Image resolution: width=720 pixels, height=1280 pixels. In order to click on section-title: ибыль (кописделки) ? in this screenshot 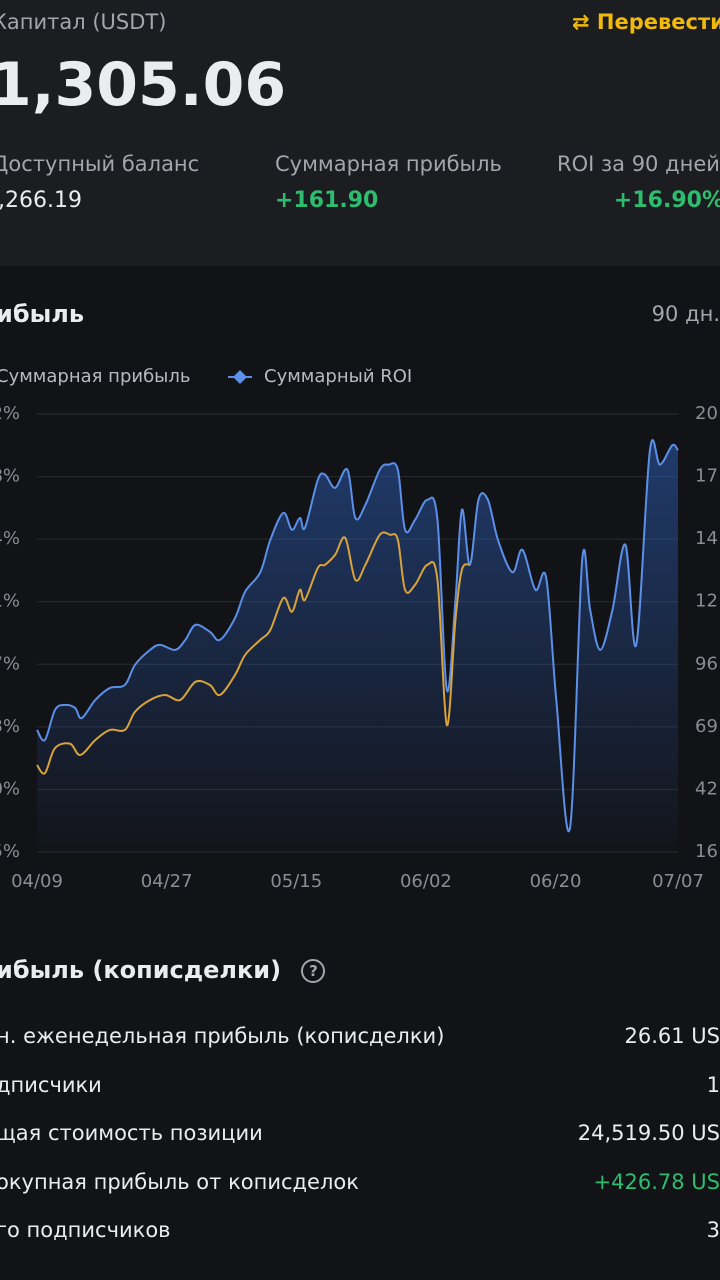, I will do `click(163, 970)`.